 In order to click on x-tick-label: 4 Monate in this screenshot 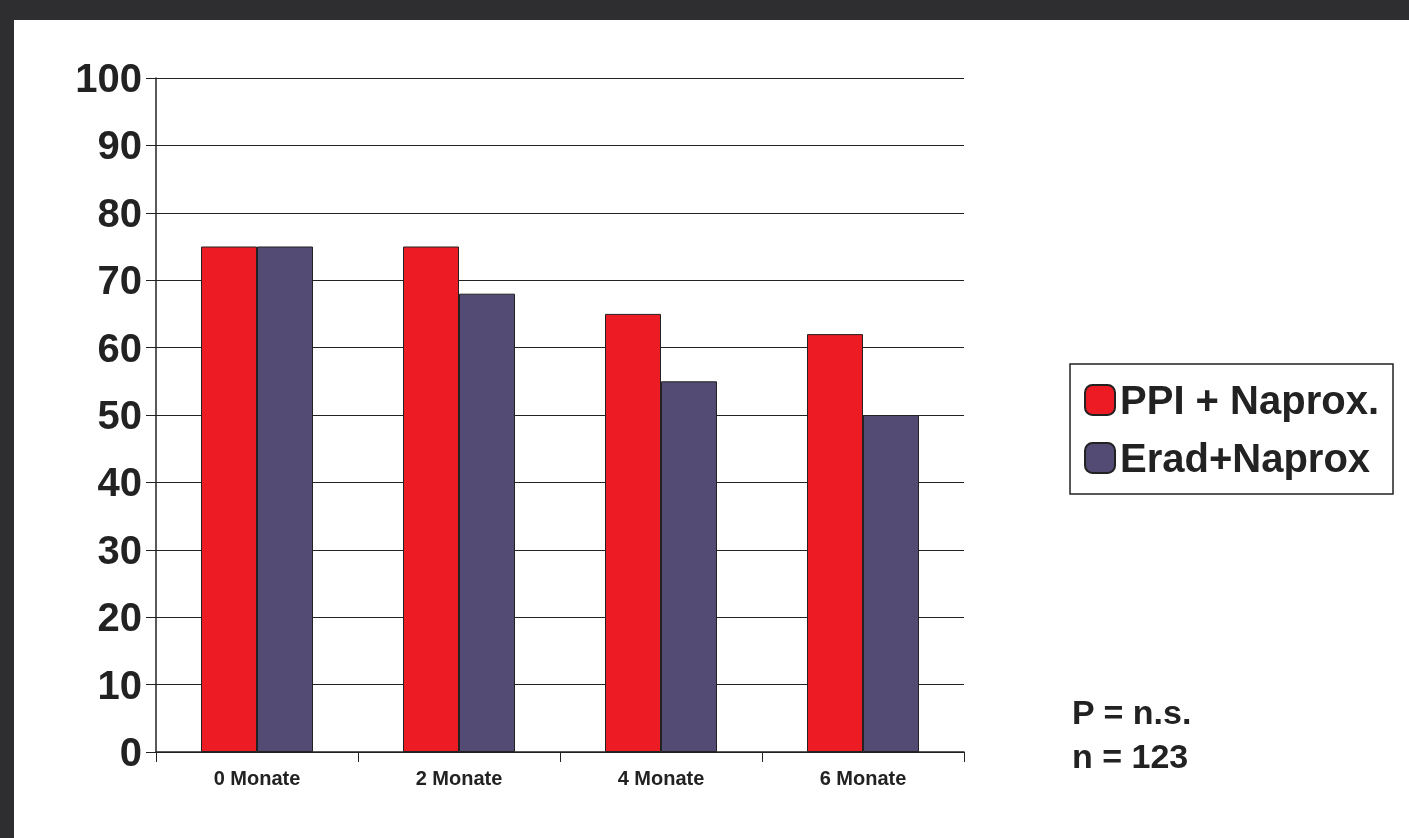, I will do `click(661, 778)`.